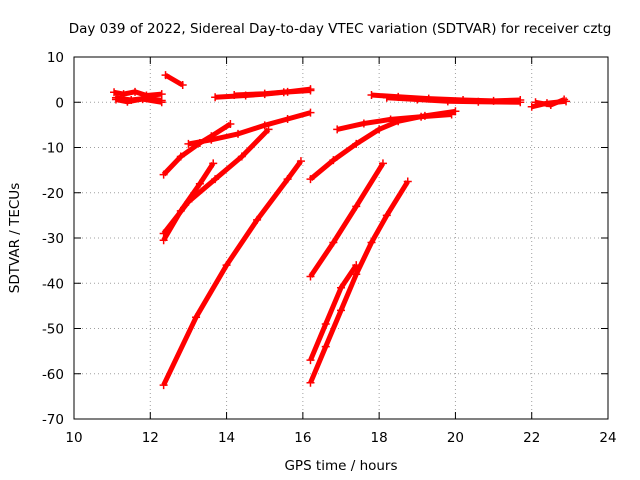  Describe the element at coordinates (55, 58) in the screenshot. I see `y-tick-label: 10` at that location.